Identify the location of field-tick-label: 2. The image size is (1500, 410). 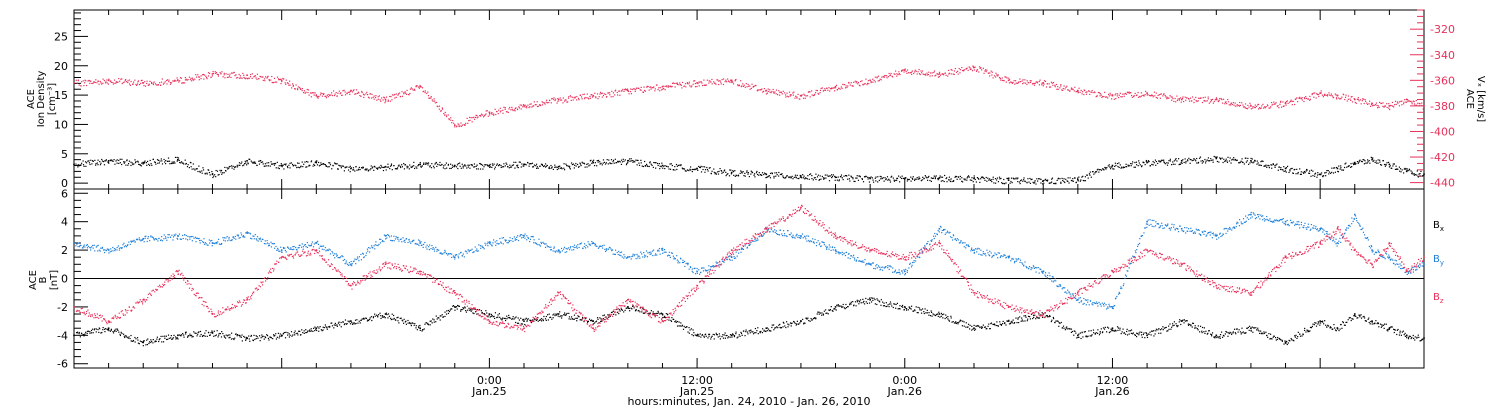
(64, 250).